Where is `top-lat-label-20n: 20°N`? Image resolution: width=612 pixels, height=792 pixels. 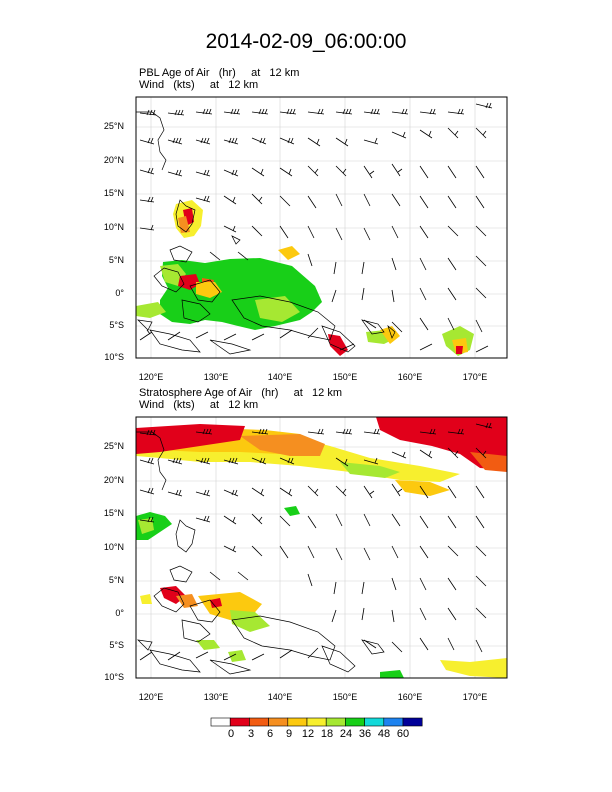
top-lat-label-20n: 20°N is located at coordinates (113, 160).